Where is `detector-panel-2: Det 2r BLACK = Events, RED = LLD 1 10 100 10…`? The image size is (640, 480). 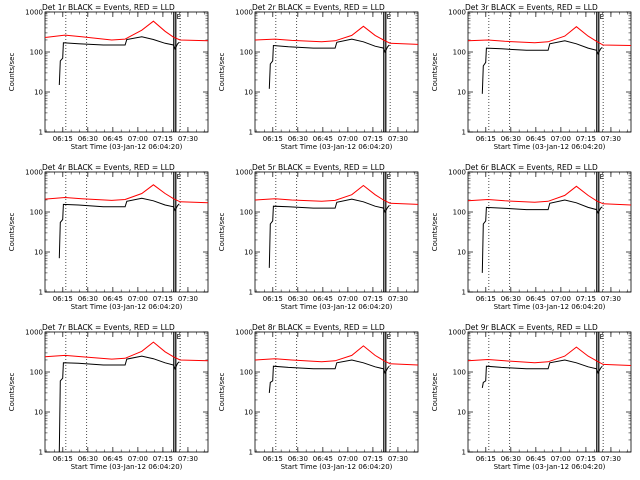 detector-panel-2: Det 2r BLACK = Events, RED = LLD 1 10 100 10… is located at coordinates (318, 77).